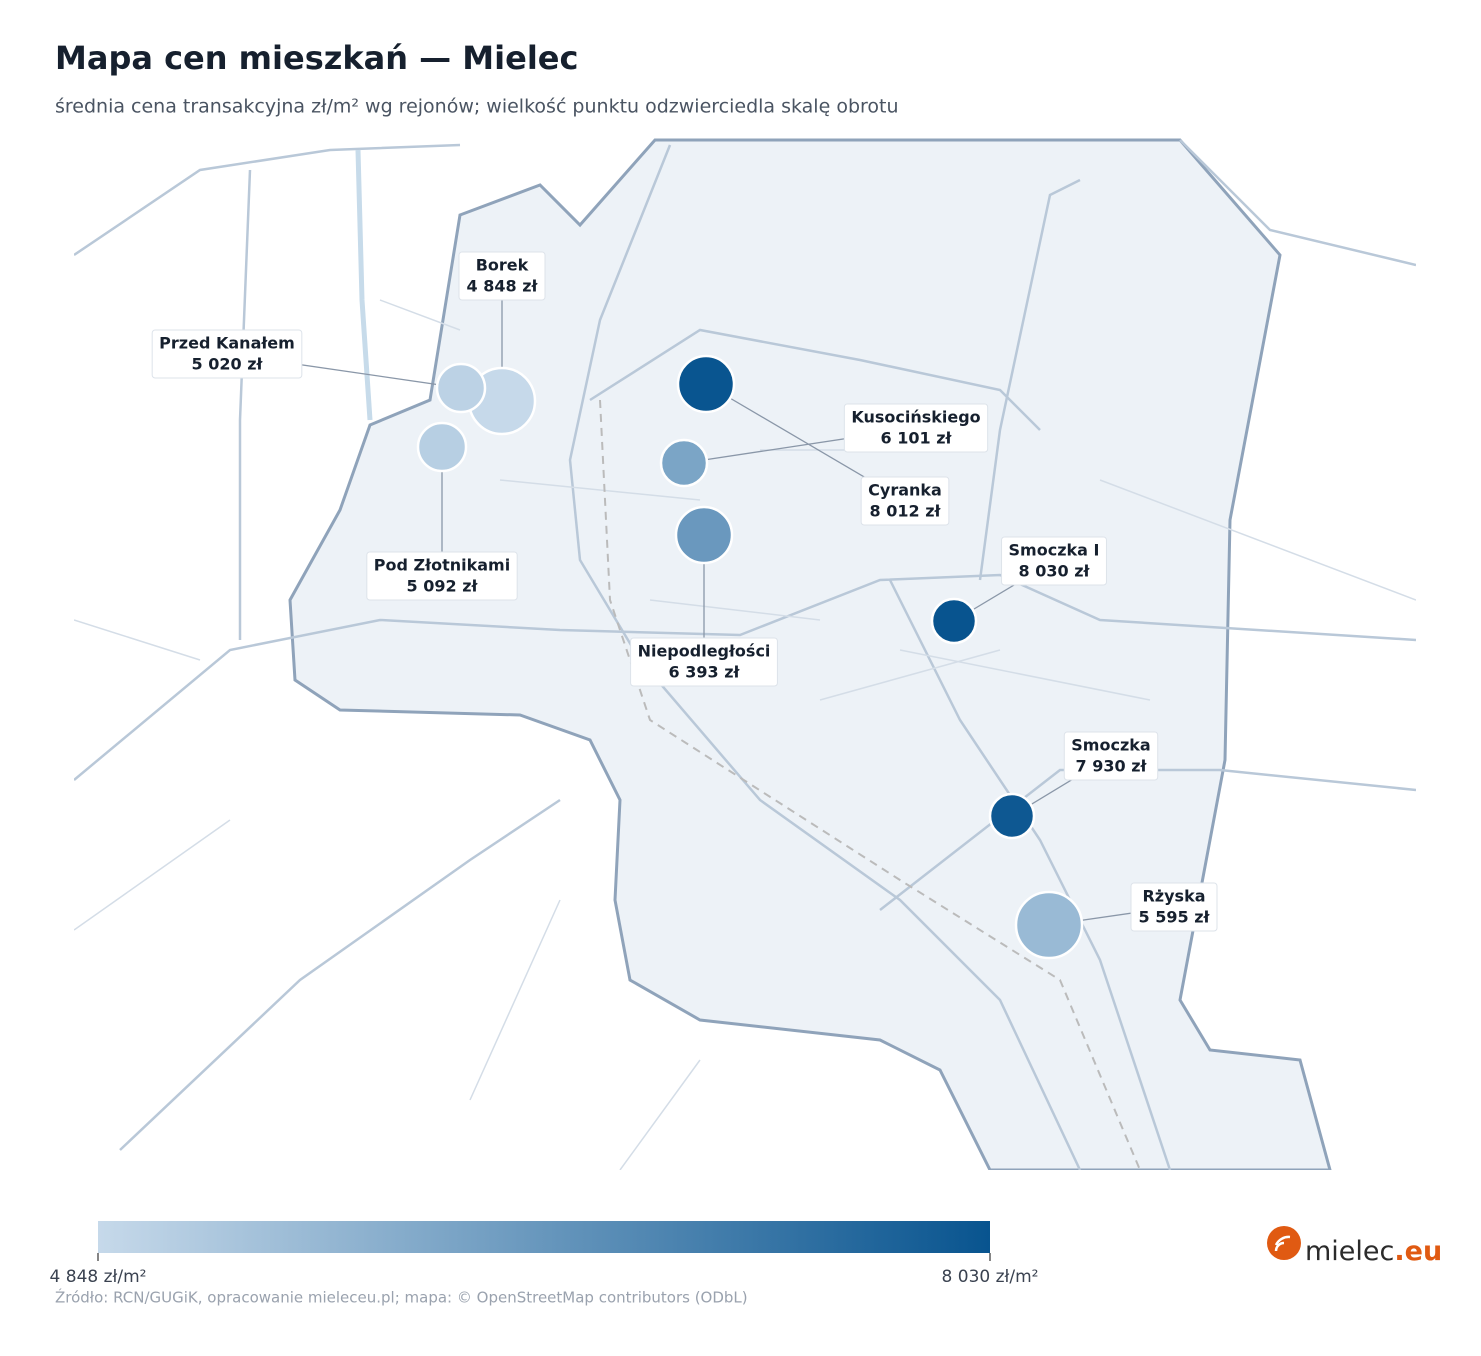 The width and height of the screenshot is (1481, 1356). I want to click on region-name: Niepodległości, so click(704, 651).